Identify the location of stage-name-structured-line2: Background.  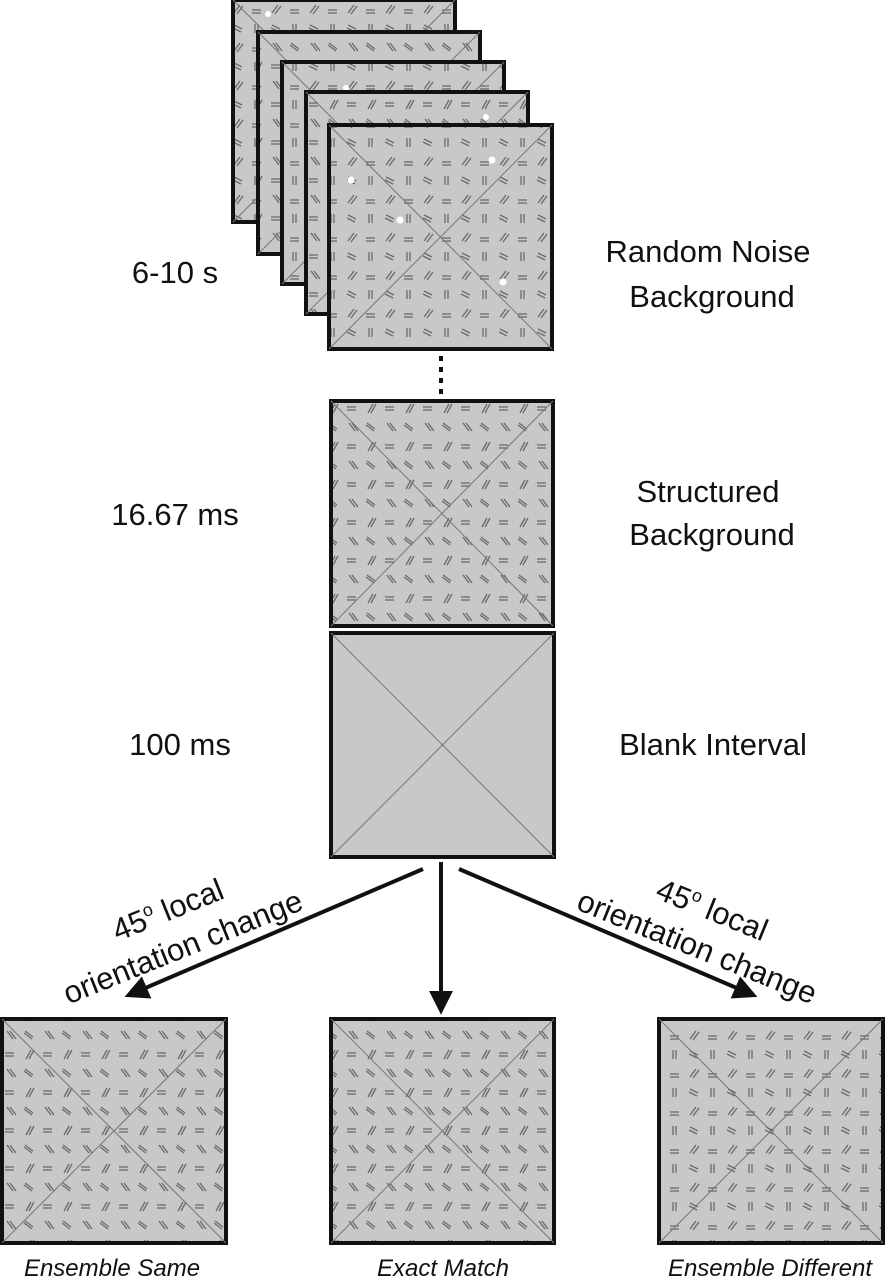
(711, 534).